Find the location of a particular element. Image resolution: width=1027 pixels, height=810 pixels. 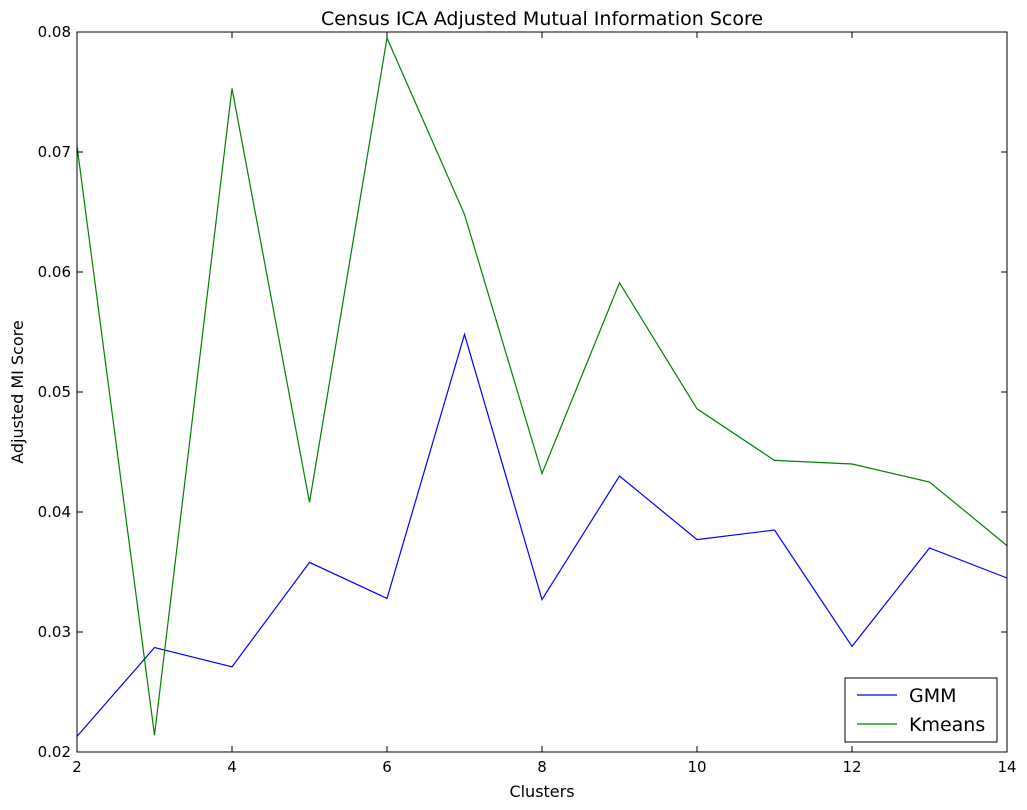

x-axis-title: Clusters is located at coordinates (541, 791).